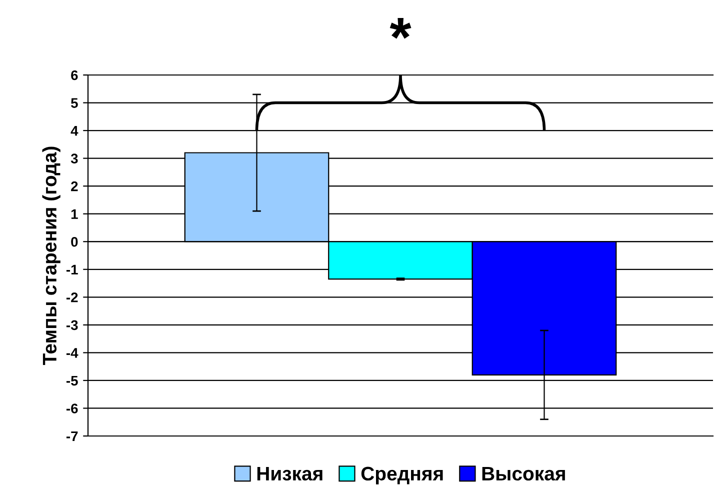  Describe the element at coordinates (74, 186) in the screenshot. I see `y-tick-label: 2` at that location.